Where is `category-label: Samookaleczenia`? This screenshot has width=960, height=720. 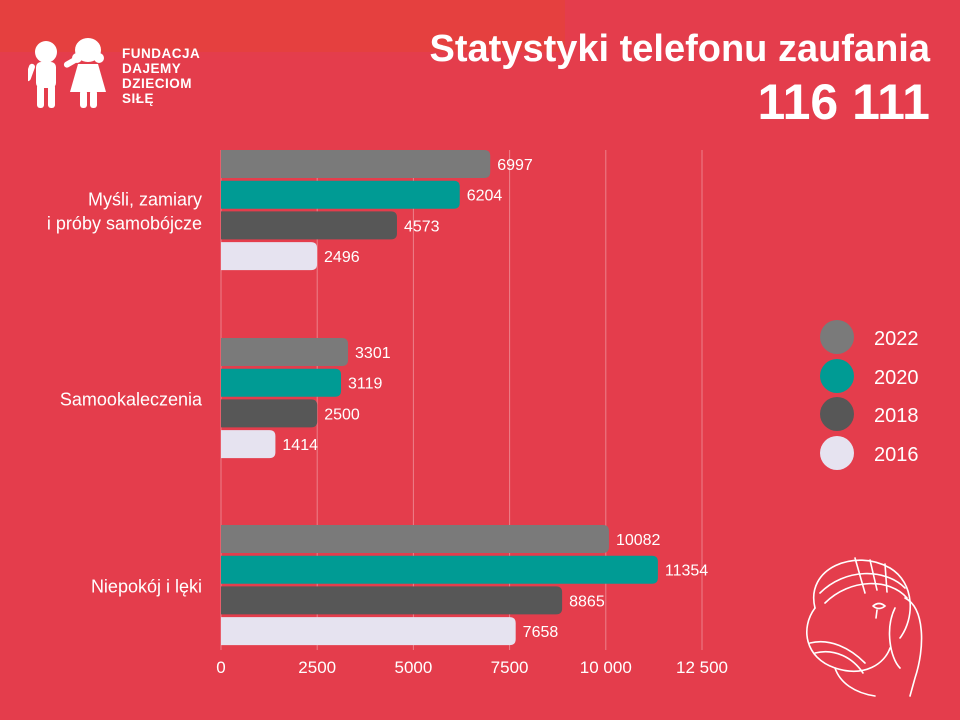
category-label: Samookaleczenia is located at coordinates (131, 399).